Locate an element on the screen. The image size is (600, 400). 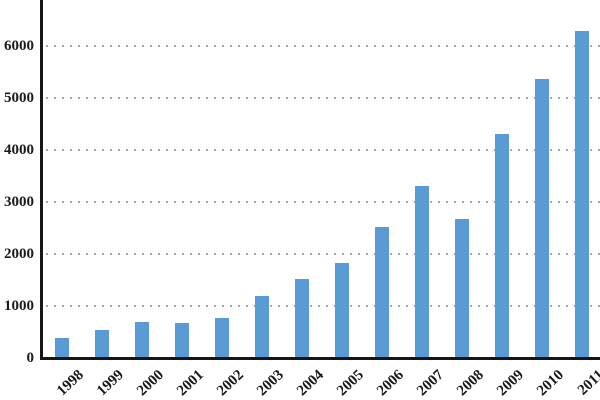
bar-2009 is located at coordinates (502, 245).